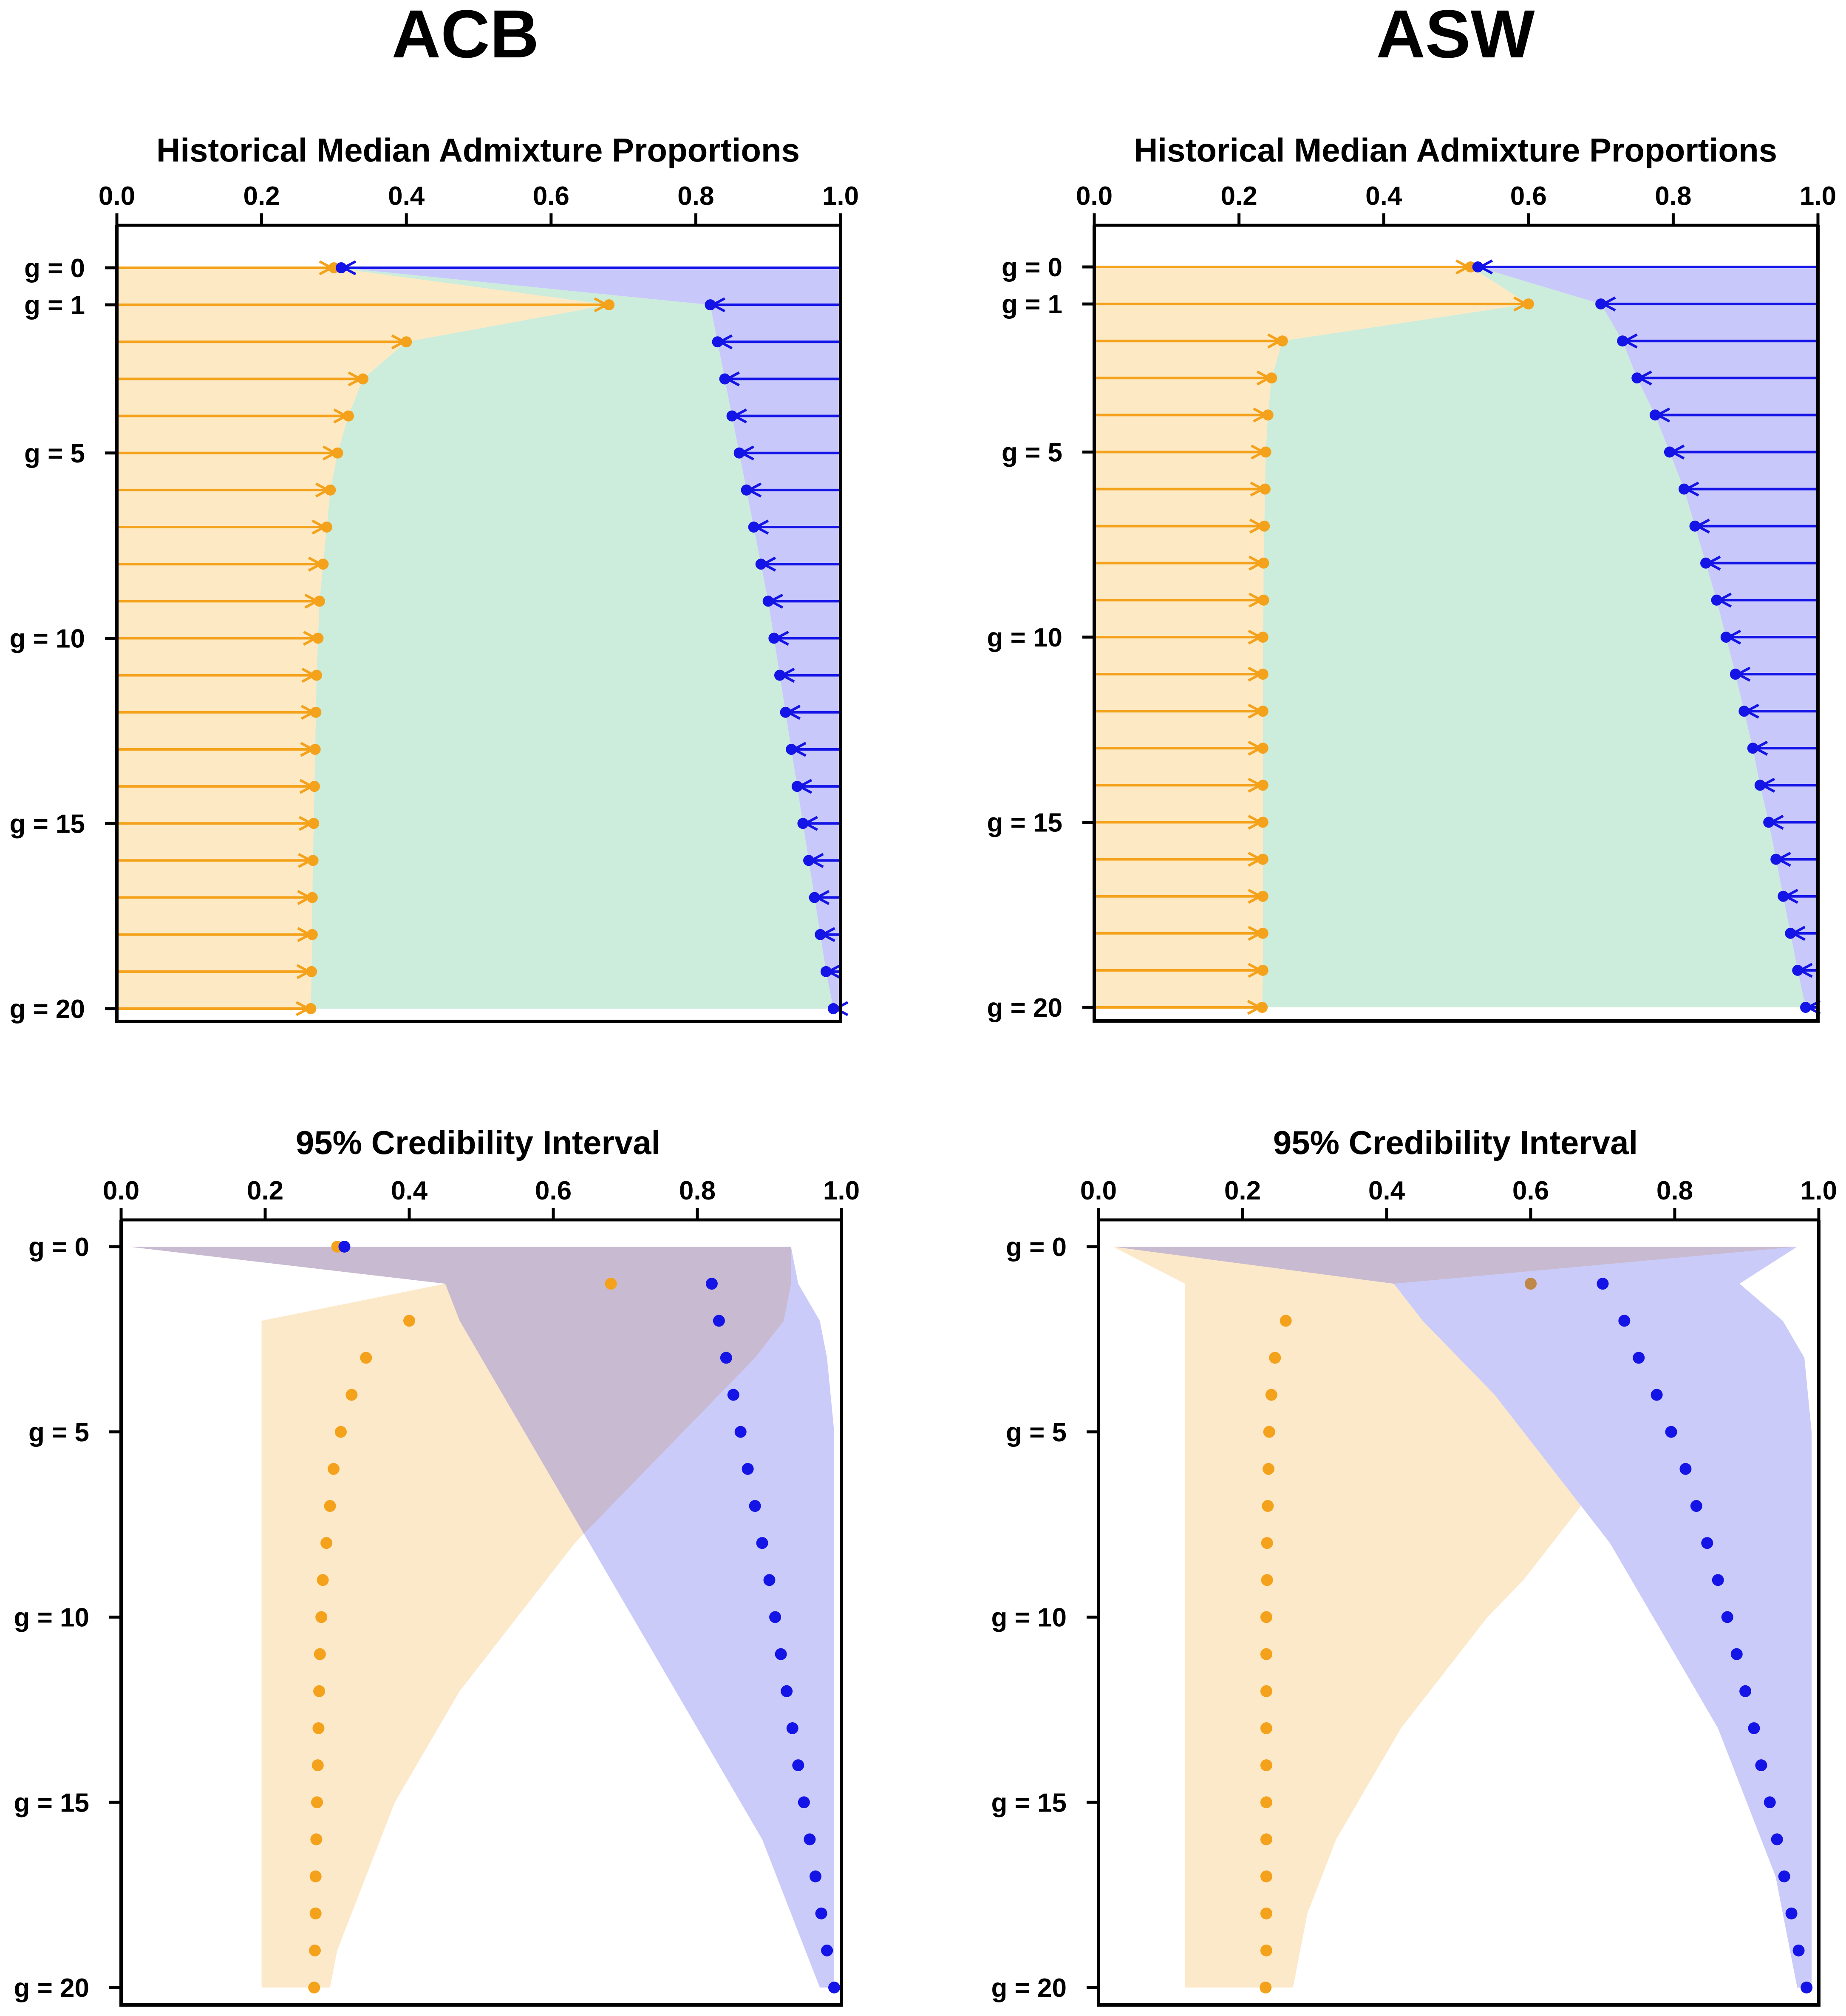 The height and width of the screenshot is (2016, 1846). Describe the element at coordinates (47, 639) in the screenshot. I see `generation-label: g = 10` at that location.